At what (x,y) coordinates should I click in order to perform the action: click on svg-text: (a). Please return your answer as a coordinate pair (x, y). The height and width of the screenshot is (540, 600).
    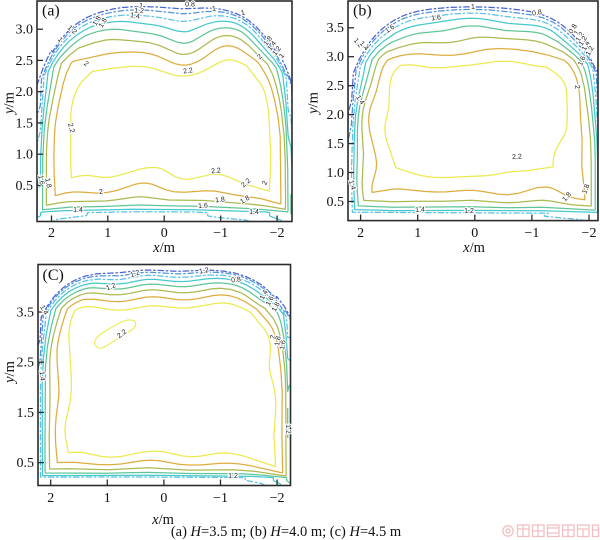
    Looking at the image, I should click on (51, 11).